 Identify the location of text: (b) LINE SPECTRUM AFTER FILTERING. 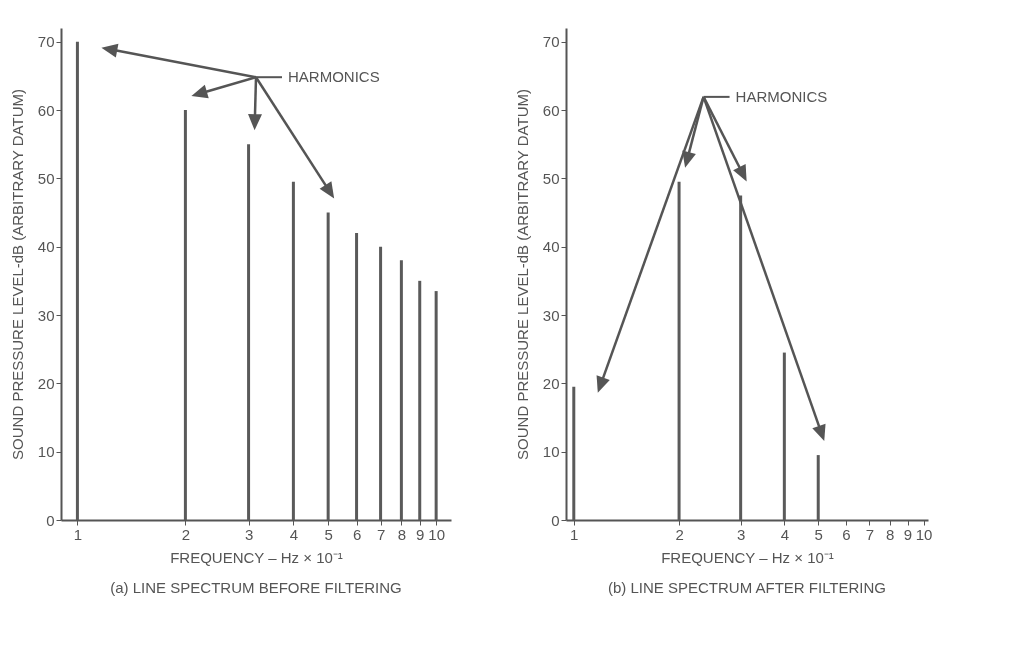
(747, 587).